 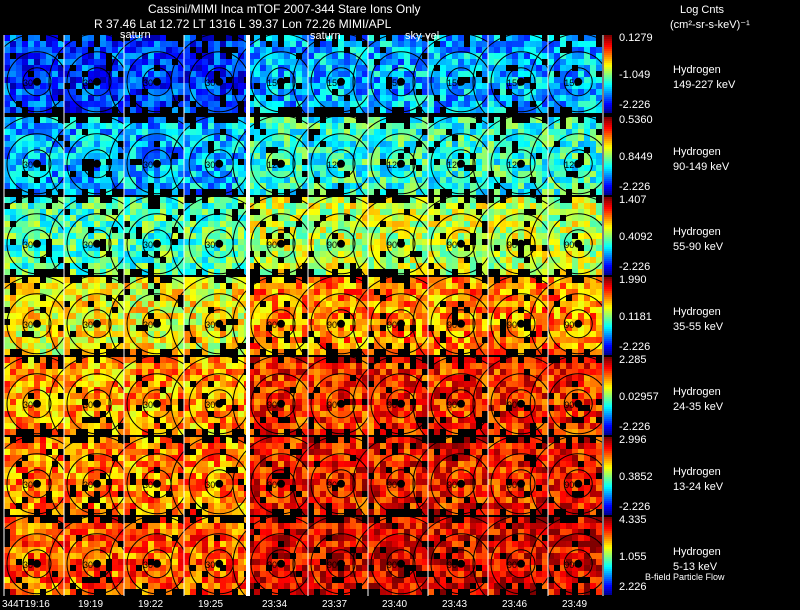 What do you see at coordinates (394, 604) in the screenshot?
I see `time-label: 23:40` at bounding box center [394, 604].